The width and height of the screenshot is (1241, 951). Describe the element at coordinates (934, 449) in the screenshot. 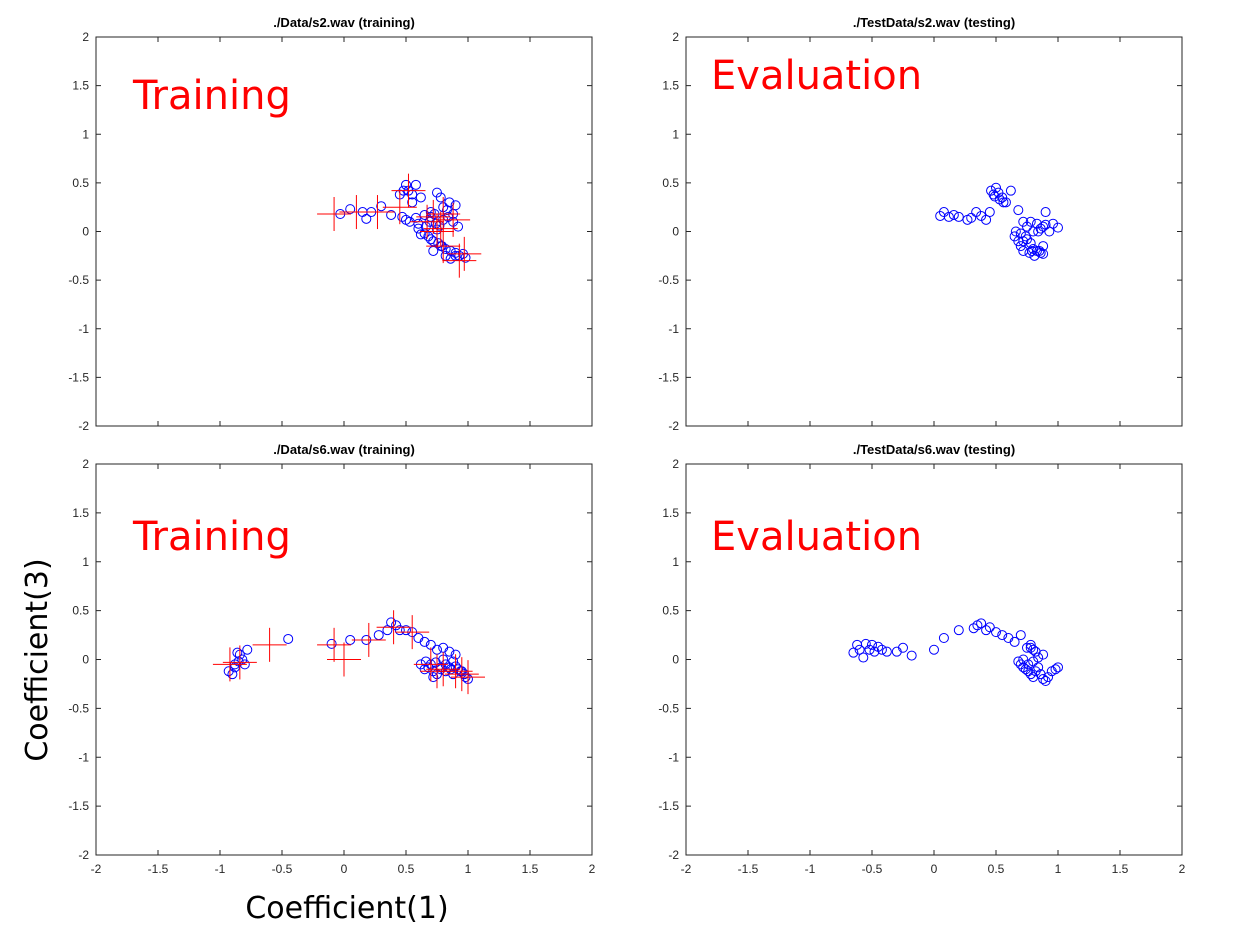

I see `chart-title: ./TestData/s6.wav (testing)` at that location.